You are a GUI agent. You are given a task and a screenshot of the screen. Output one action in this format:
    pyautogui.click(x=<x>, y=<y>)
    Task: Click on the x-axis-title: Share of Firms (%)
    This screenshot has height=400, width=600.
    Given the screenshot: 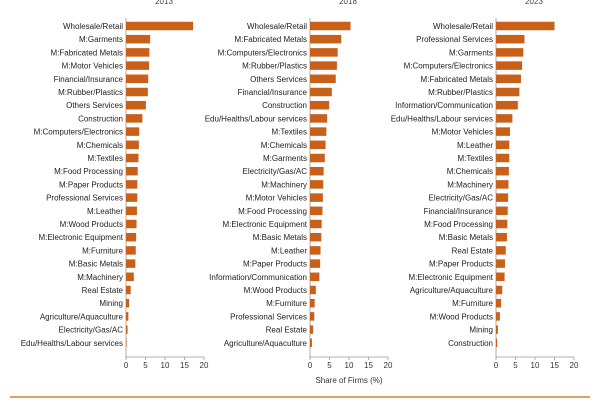 What is the action you would take?
    pyautogui.click(x=348, y=380)
    